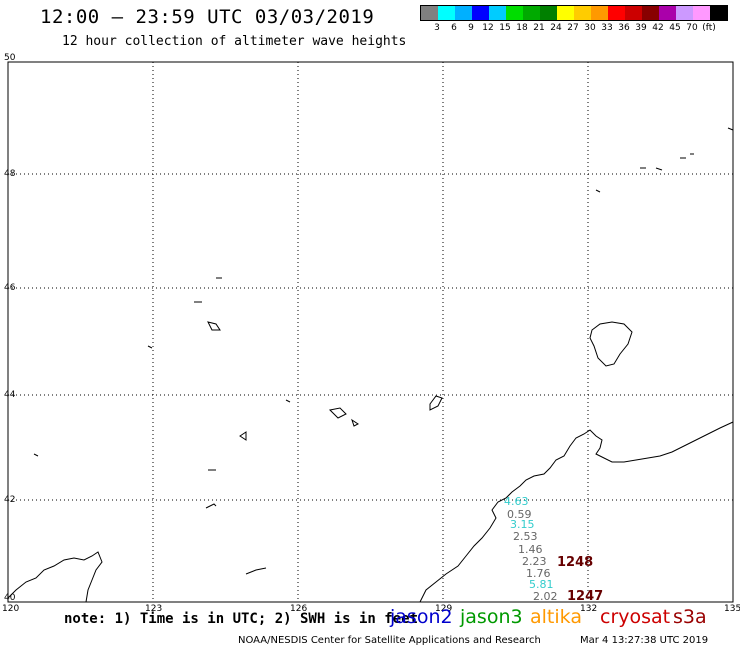 The image size is (740, 650). I want to click on legend-tick-label: 30, so click(590, 28).